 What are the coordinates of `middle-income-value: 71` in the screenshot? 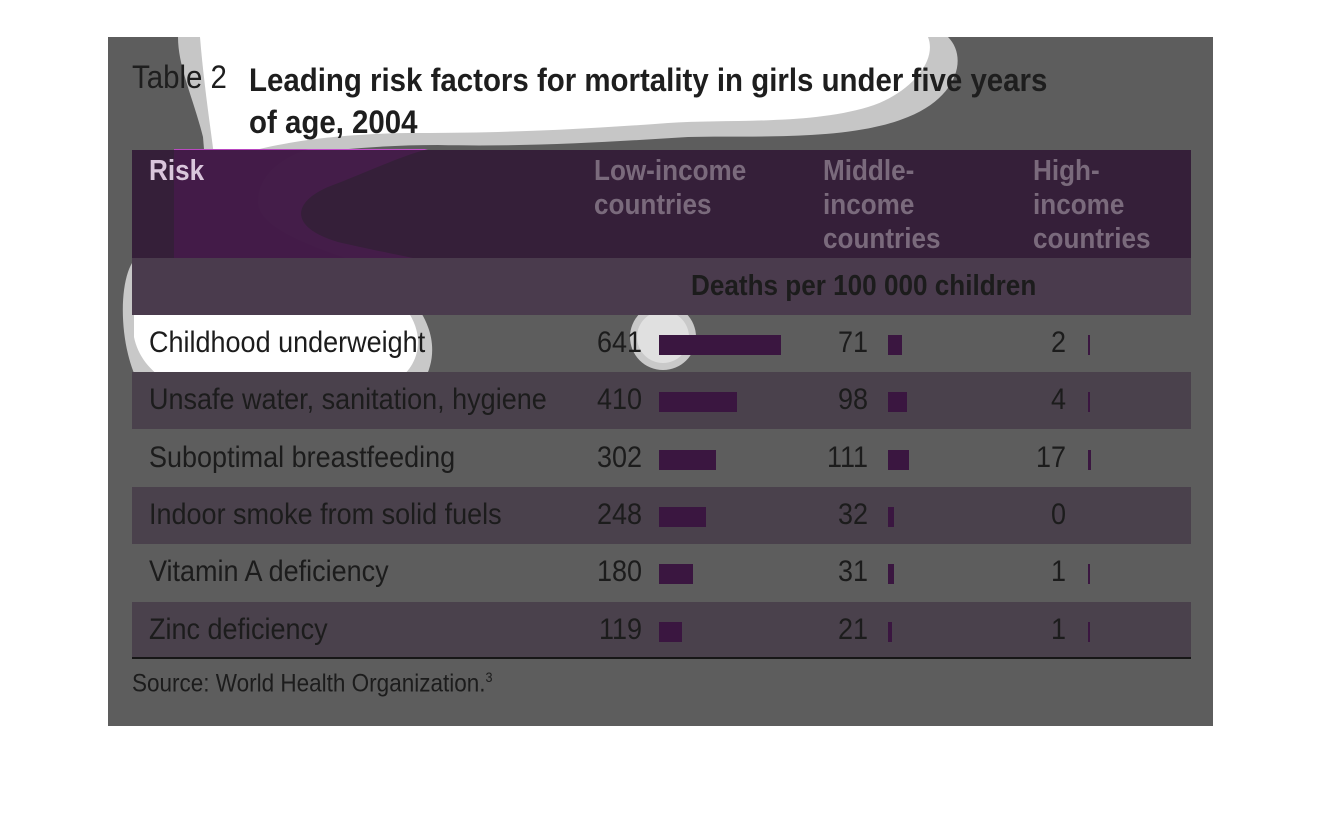 It's located at (852, 342).